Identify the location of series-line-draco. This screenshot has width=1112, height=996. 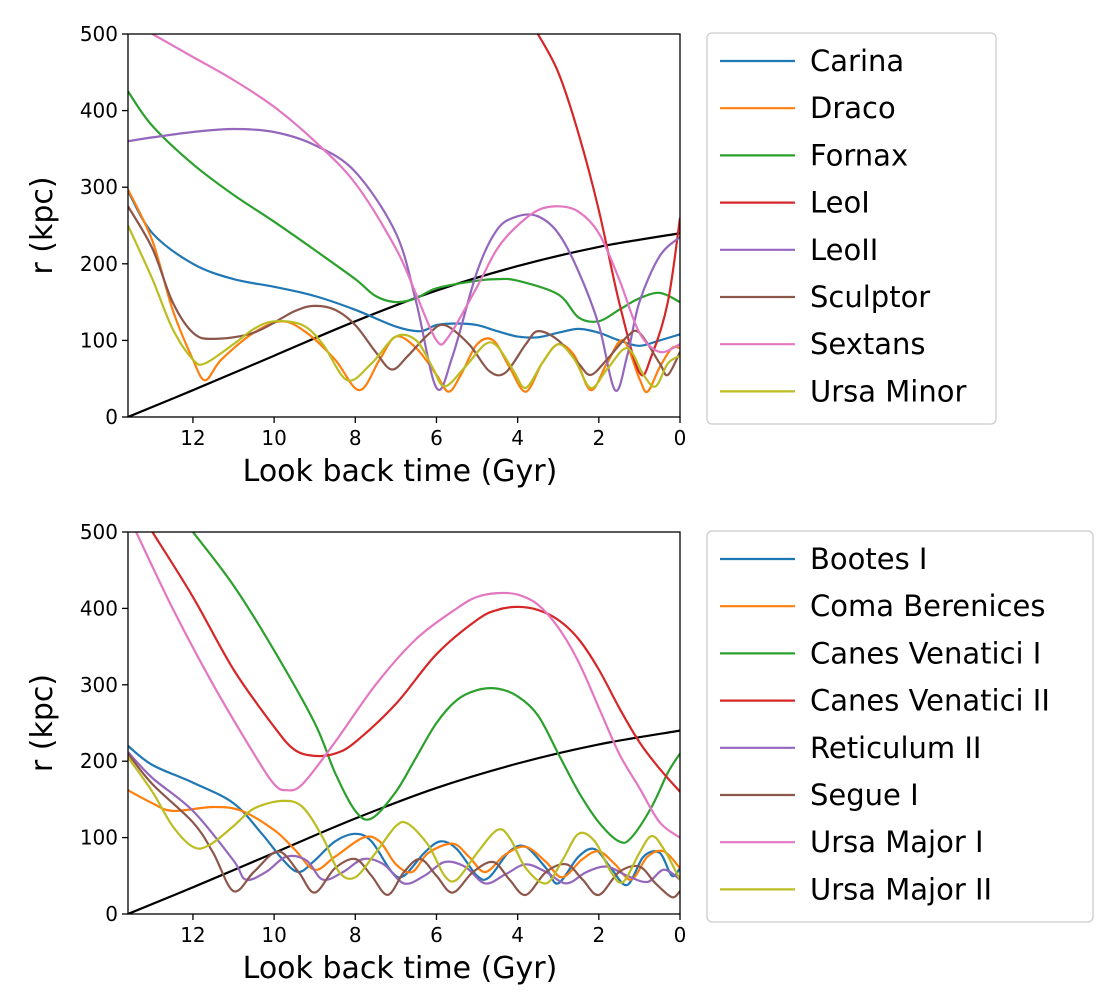
(404, 291).